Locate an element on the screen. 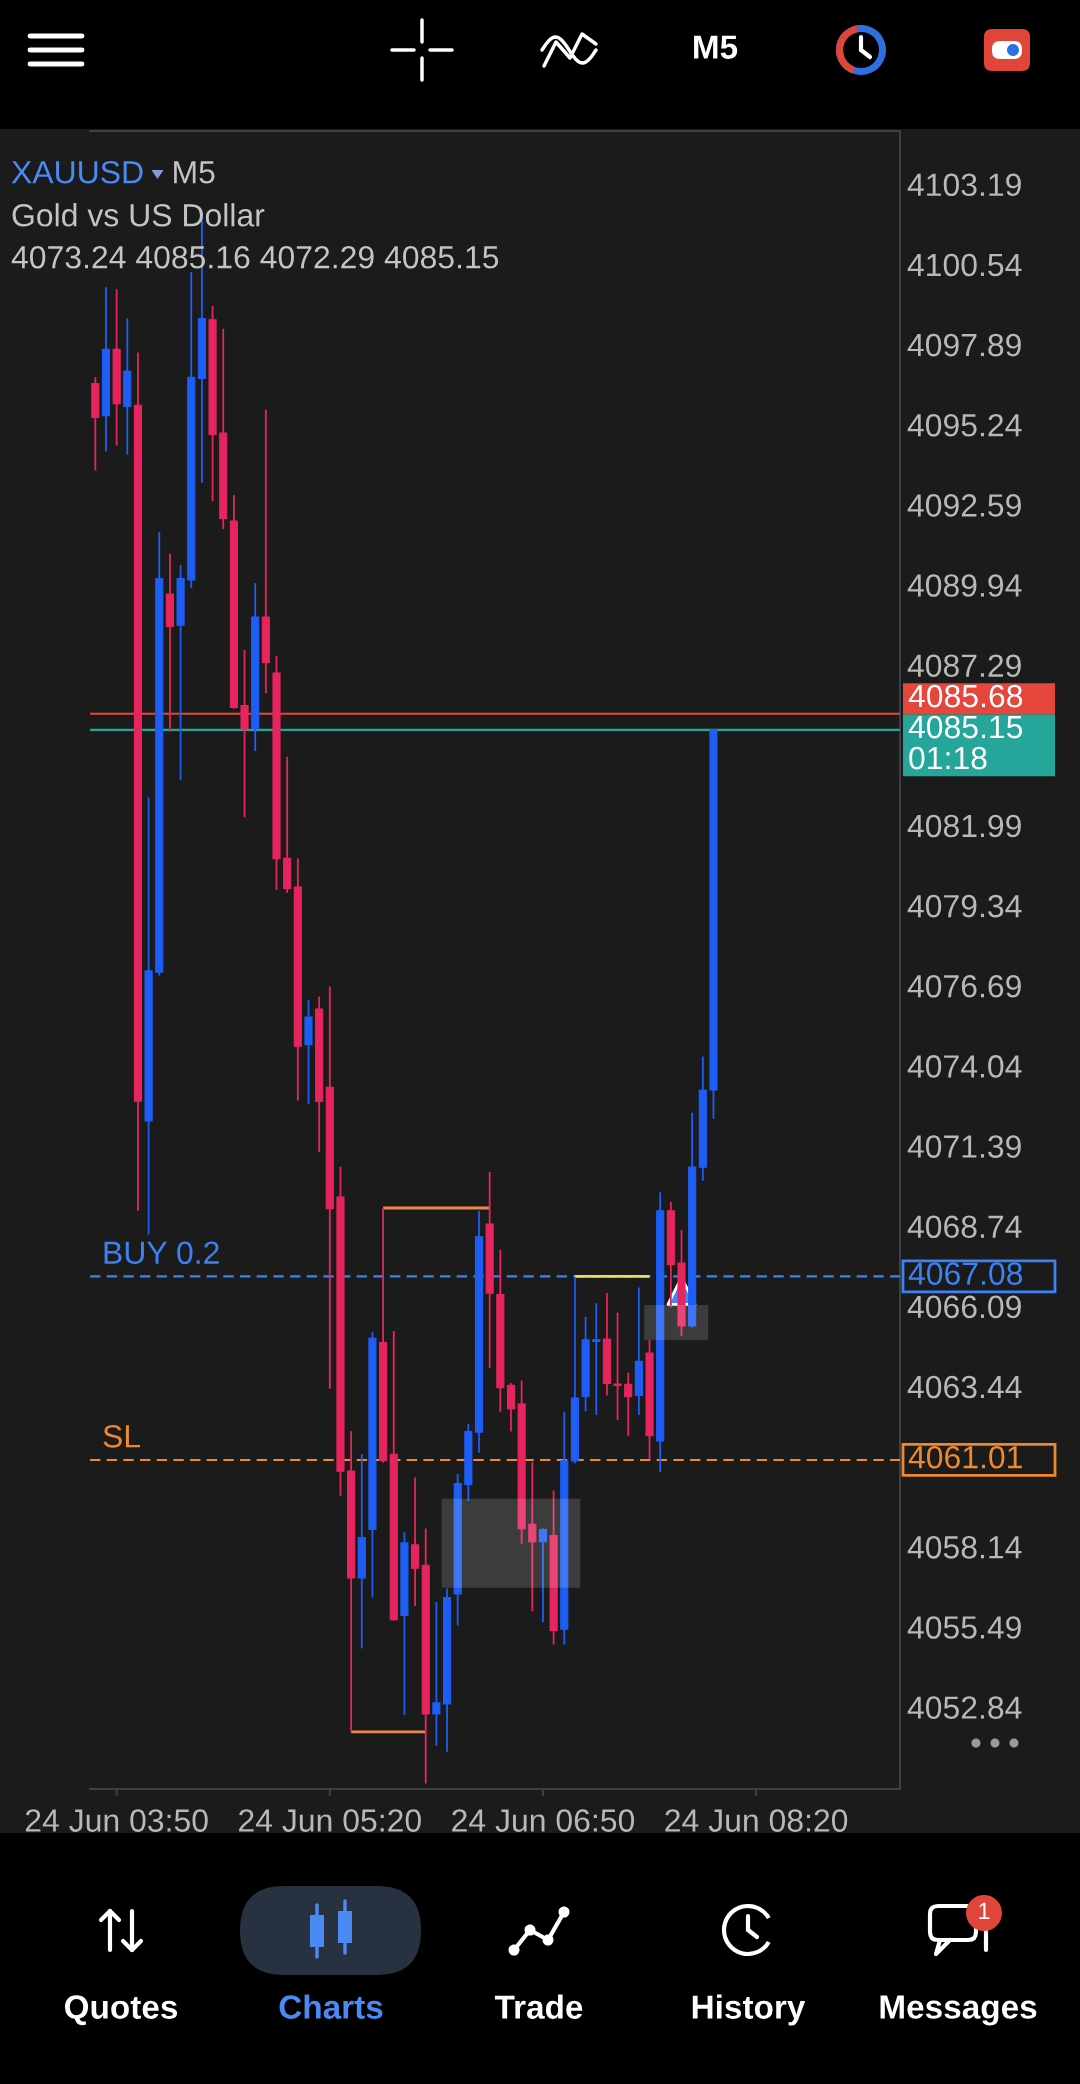 Image resolution: width=1080 pixels, height=2084 pixels. y-tick-label: 4079.34 is located at coordinates (964, 906).